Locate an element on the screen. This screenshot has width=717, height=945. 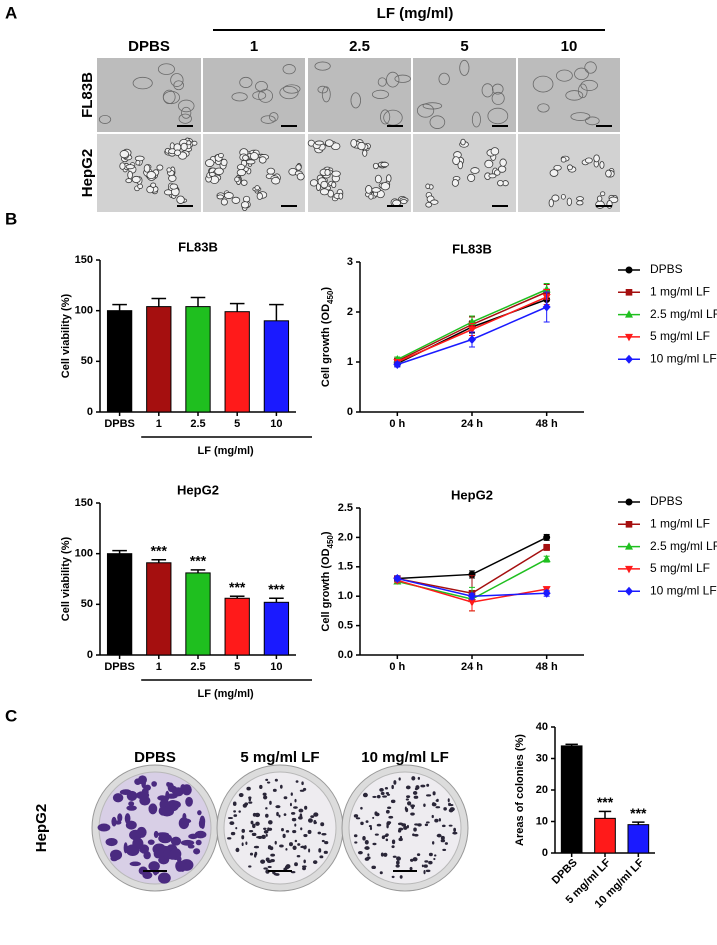
x-tick-label: DPBS is located at coordinates (119, 667).